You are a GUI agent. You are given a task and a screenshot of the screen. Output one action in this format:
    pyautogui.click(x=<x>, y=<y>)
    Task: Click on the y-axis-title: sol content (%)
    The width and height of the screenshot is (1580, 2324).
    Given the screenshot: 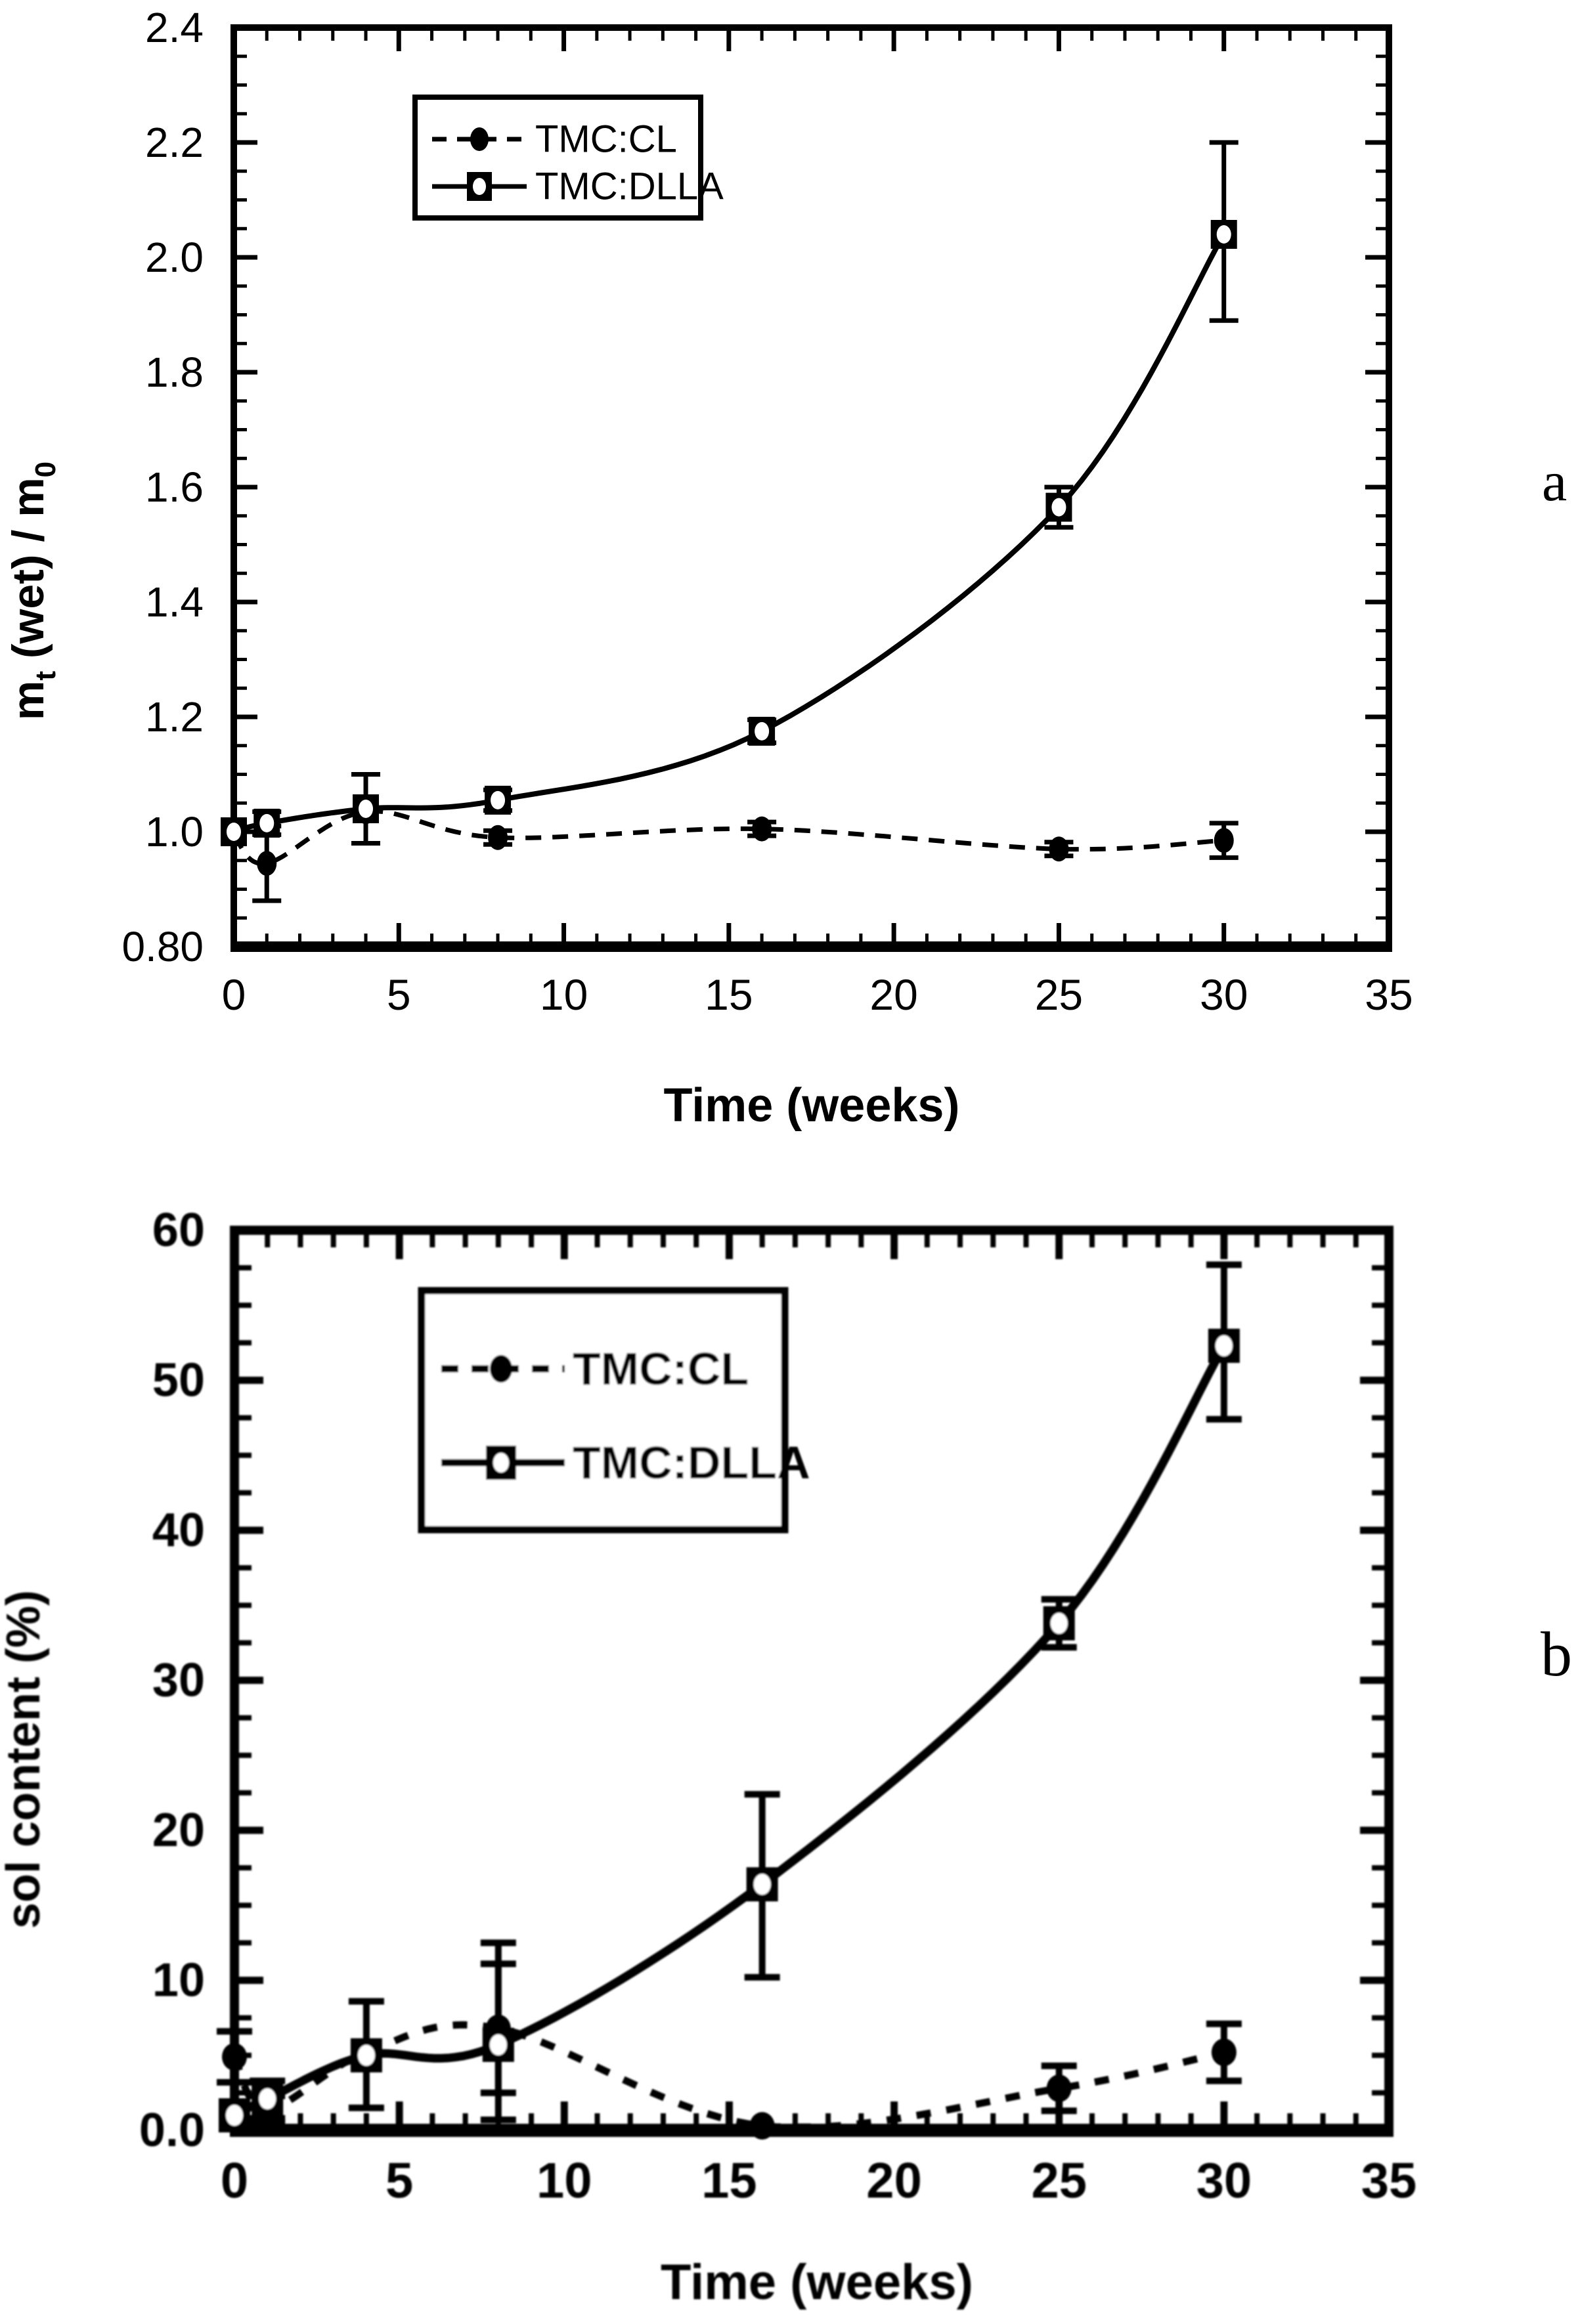 What is the action you would take?
    pyautogui.click(x=25, y=1760)
    